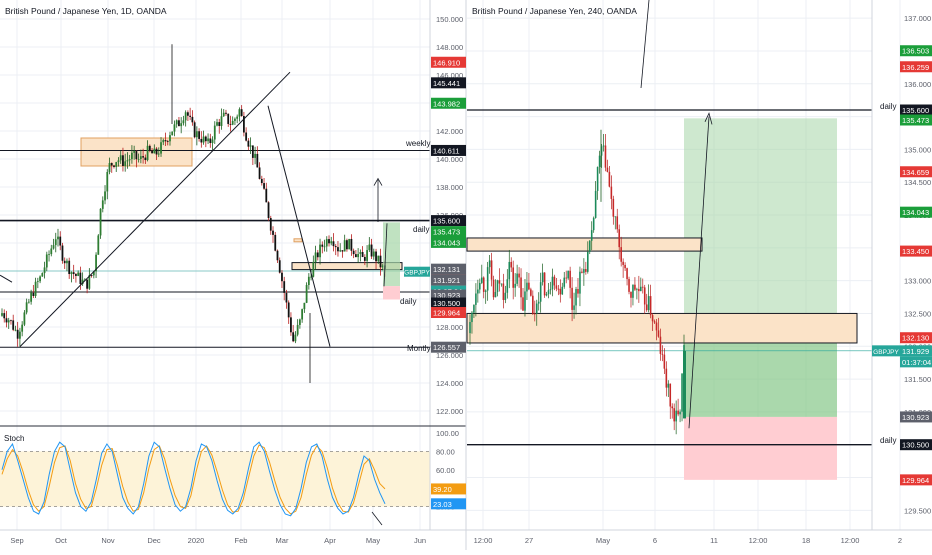 The image size is (932, 555). Describe the element at coordinates (420, 540) in the screenshot. I see `x-tick-label: Jun` at that location.